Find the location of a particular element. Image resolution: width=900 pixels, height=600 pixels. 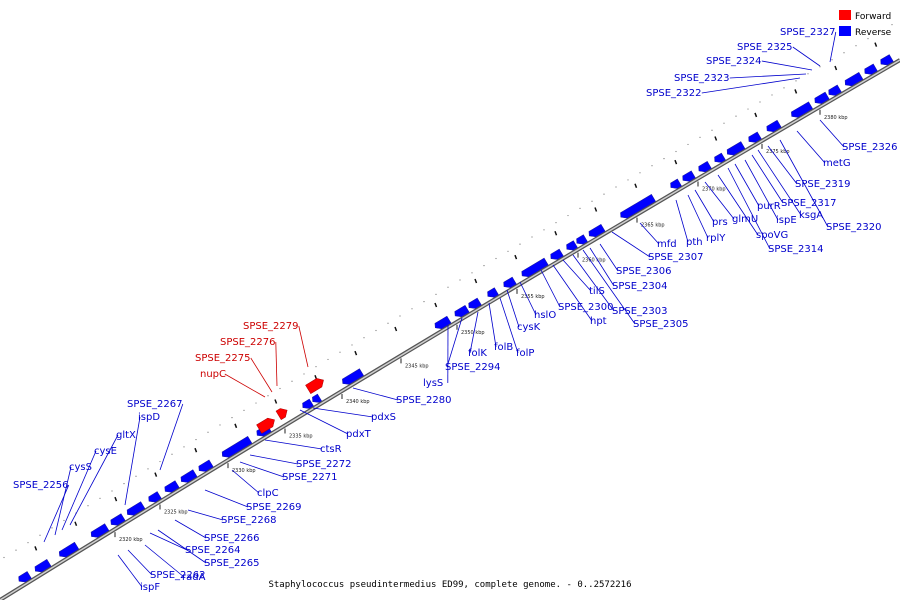

legend-reverse-label: Reverse is located at coordinates (873, 33).